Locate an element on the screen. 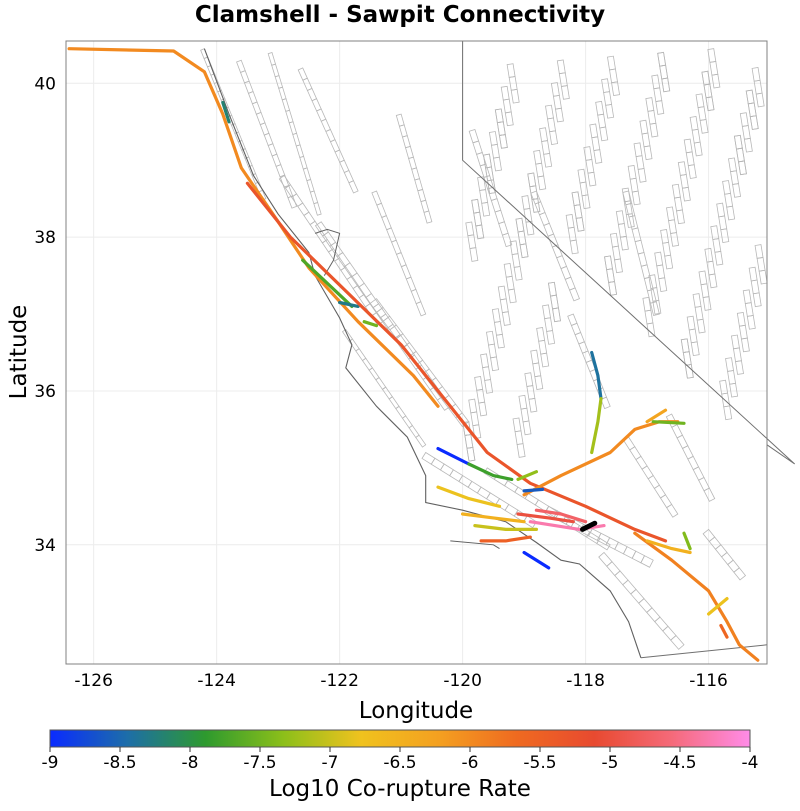 The width and height of the screenshot is (800, 811). colorbar-tick-label: -6 is located at coordinates (470, 763).